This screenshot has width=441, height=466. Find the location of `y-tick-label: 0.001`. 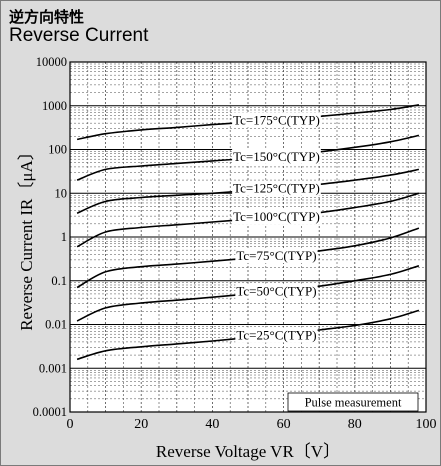

y-tick-label: 0.001 is located at coordinates (53, 368).